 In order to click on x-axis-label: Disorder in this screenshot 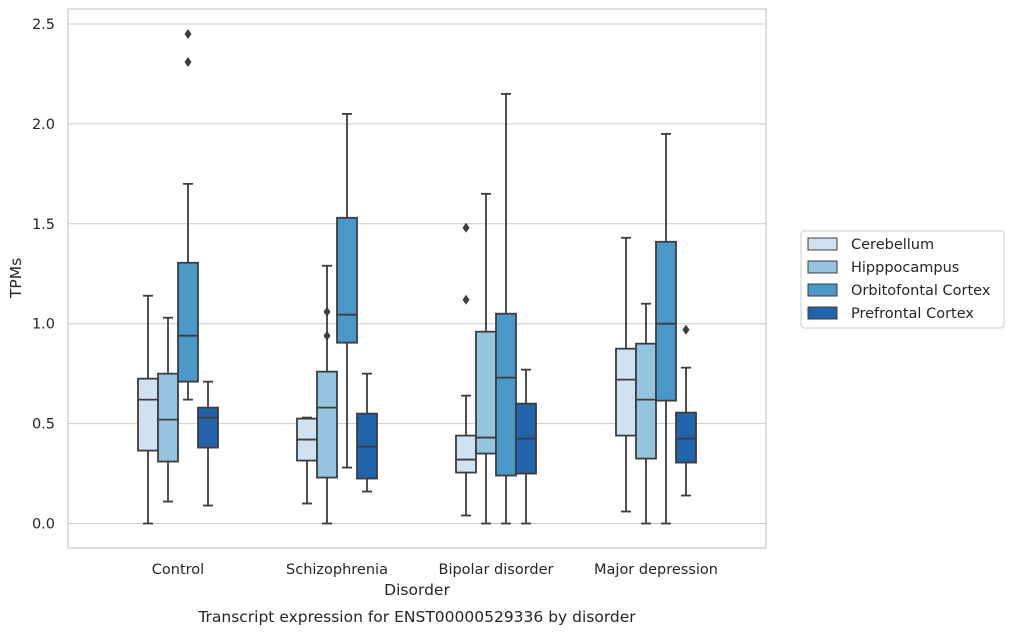, I will do `click(417, 590)`.